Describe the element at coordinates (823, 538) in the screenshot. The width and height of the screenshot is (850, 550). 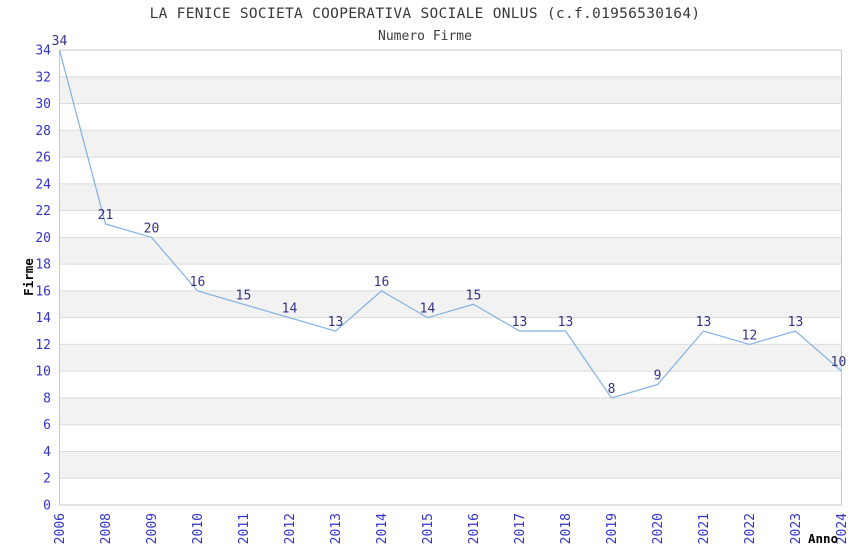
I see `x-axis-title: Anno` at that location.